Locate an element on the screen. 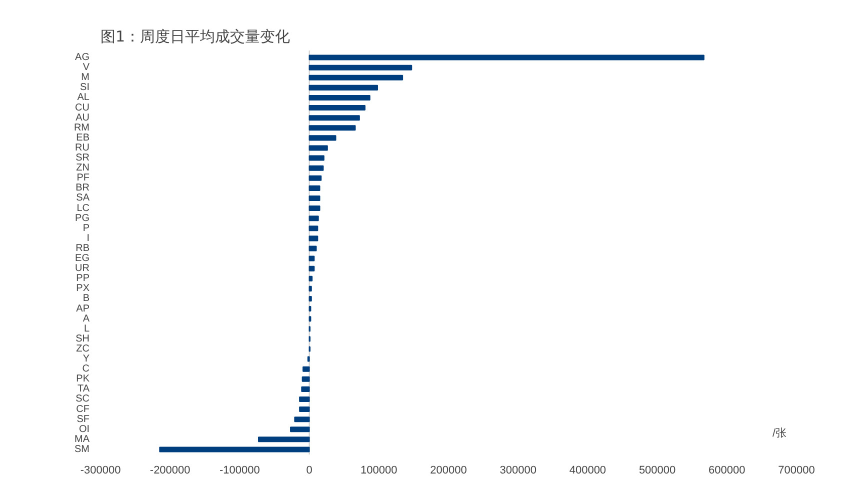  y-tick-label: SI is located at coordinates (85, 88).